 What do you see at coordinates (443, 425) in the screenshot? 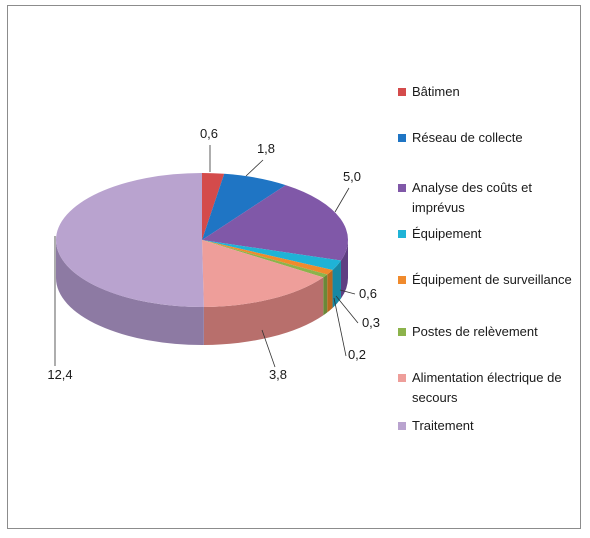
I see `legend-label: Traitement` at bounding box center [443, 425].